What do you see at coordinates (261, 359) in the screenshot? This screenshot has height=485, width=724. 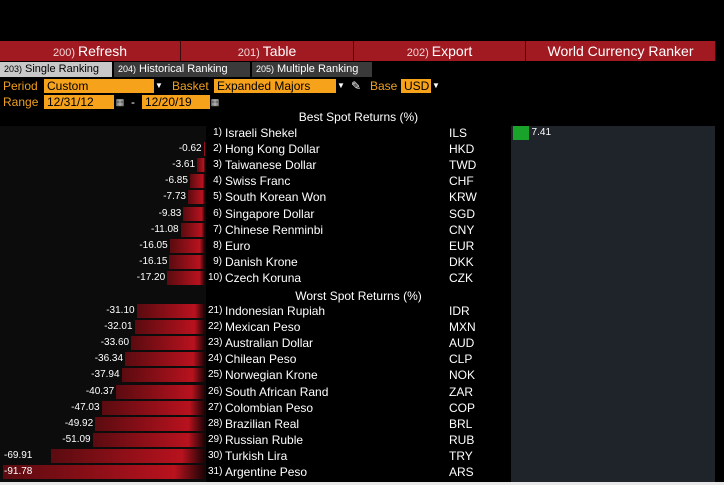 I see `currency-name: Chilean Peso` at bounding box center [261, 359].